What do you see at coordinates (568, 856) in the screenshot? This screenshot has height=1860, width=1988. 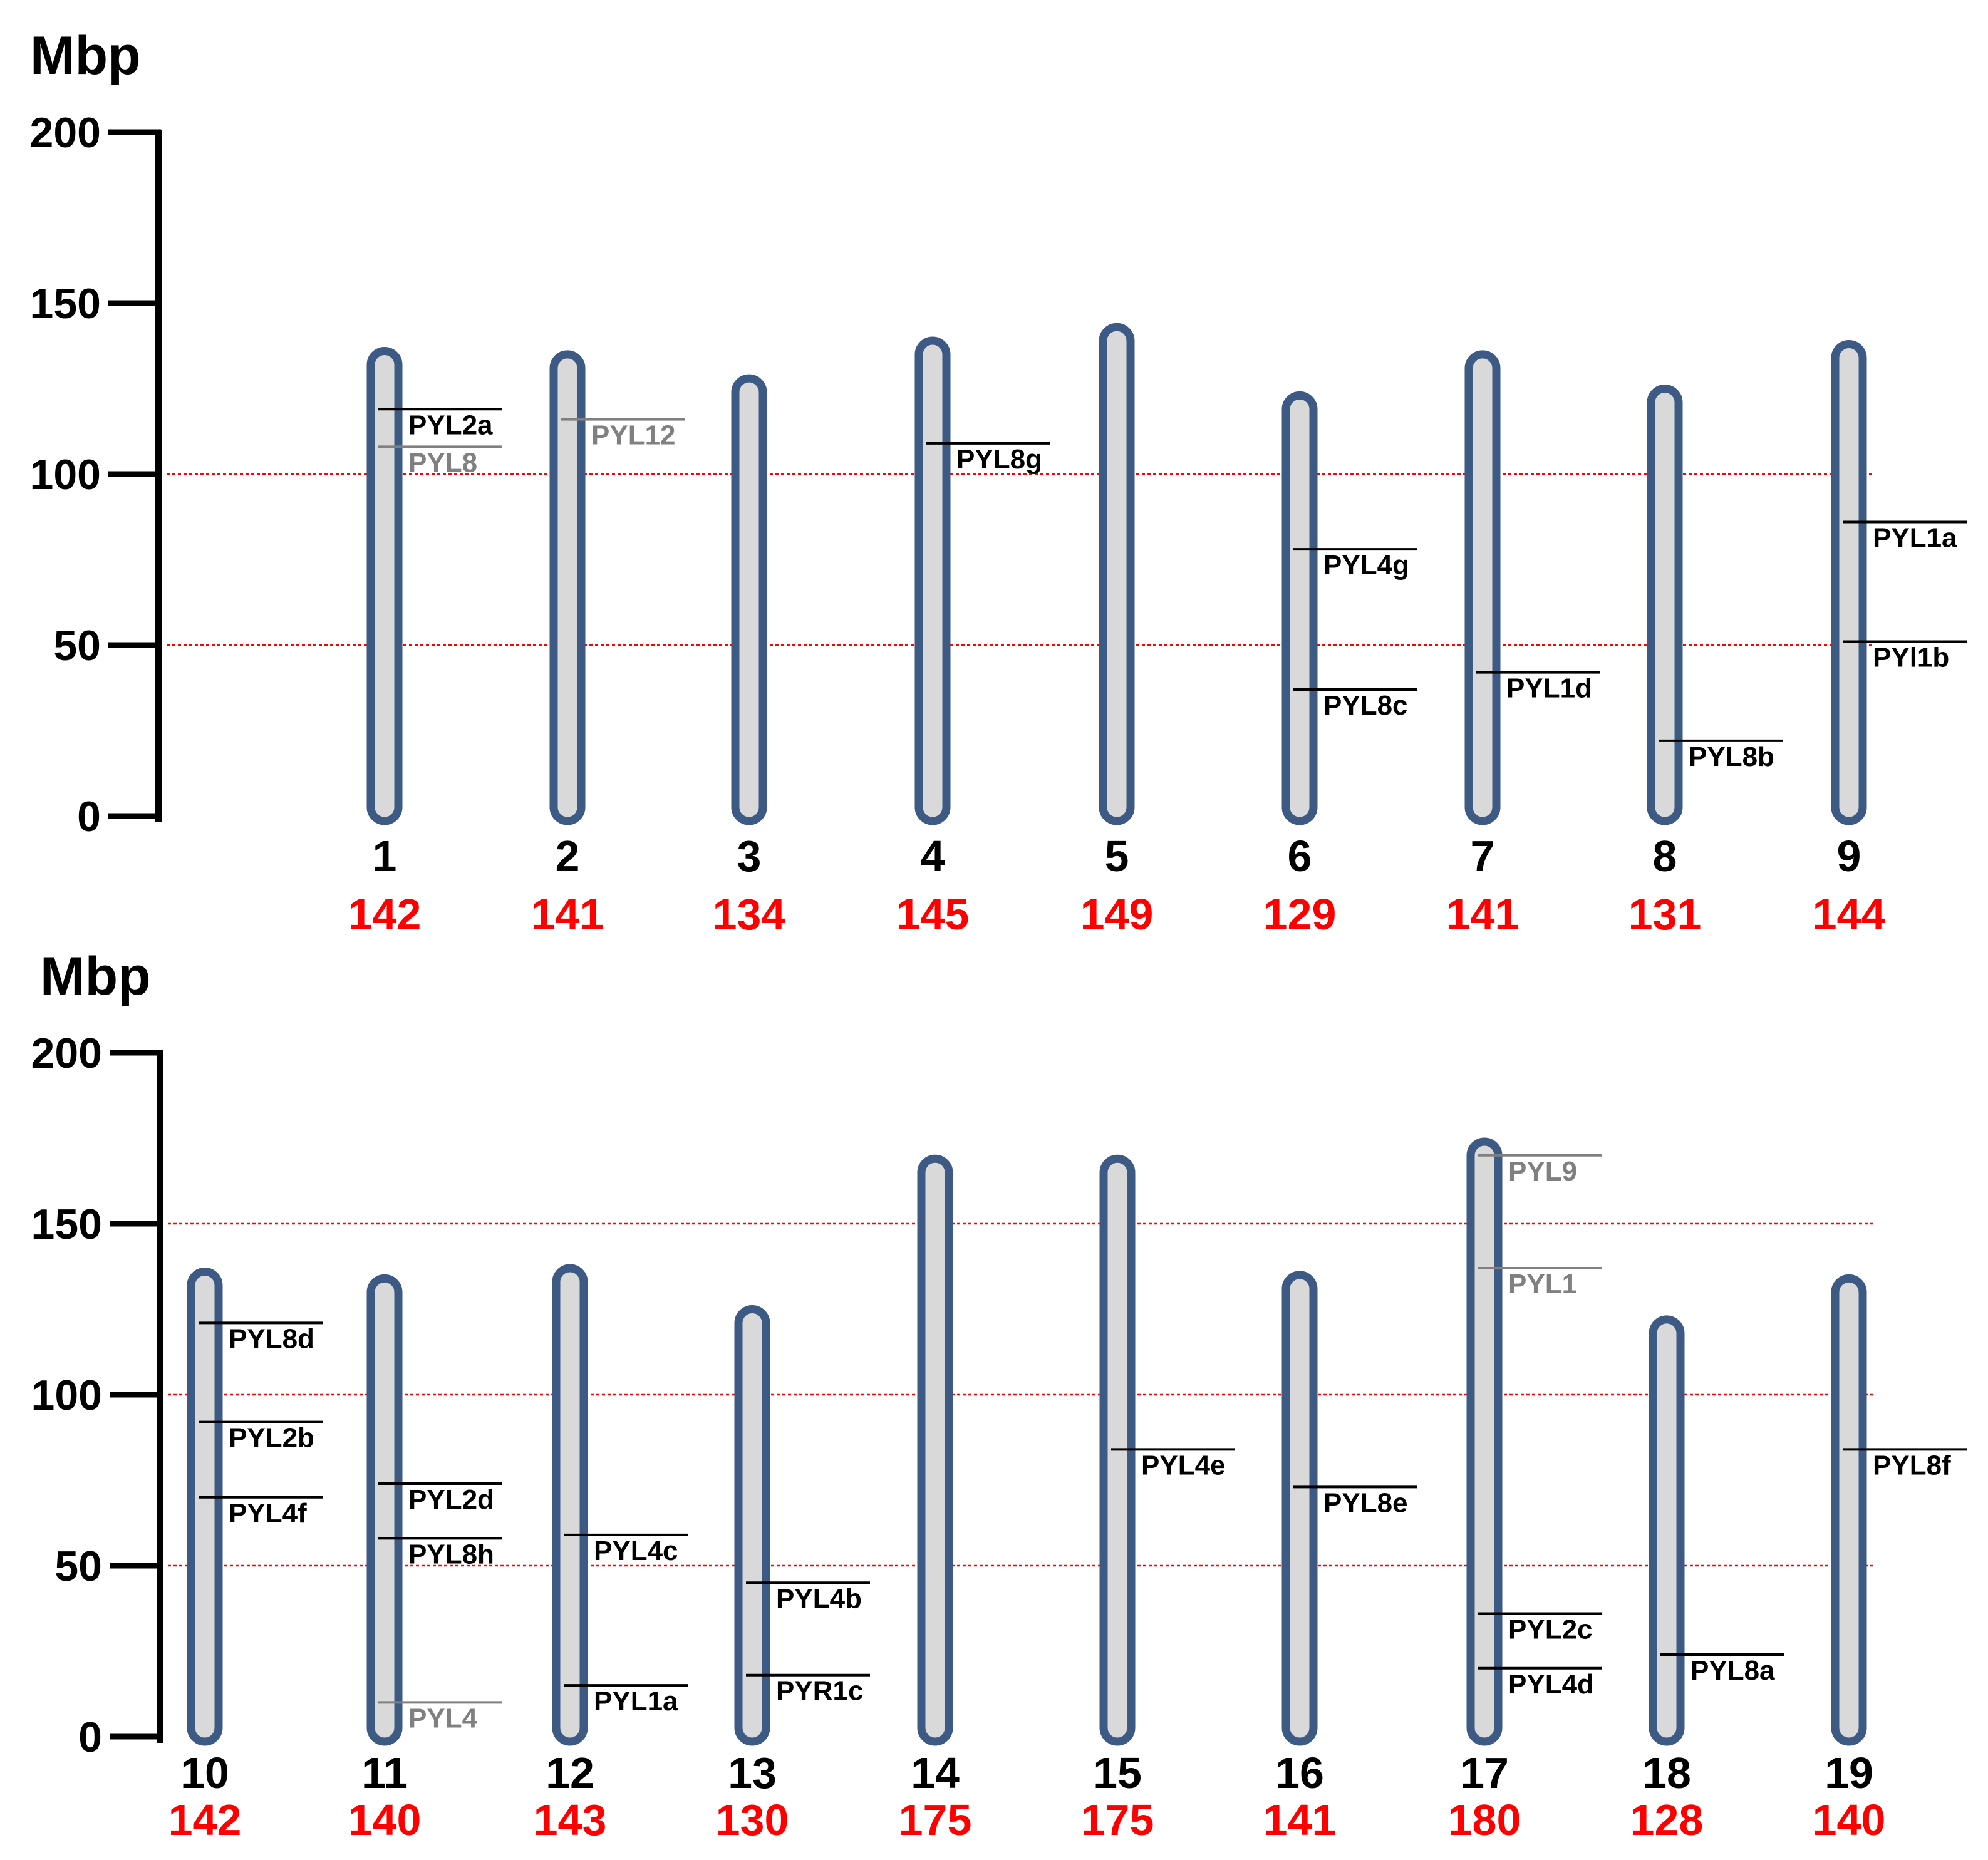 I see `chromosome-number: 2` at bounding box center [568, 856].